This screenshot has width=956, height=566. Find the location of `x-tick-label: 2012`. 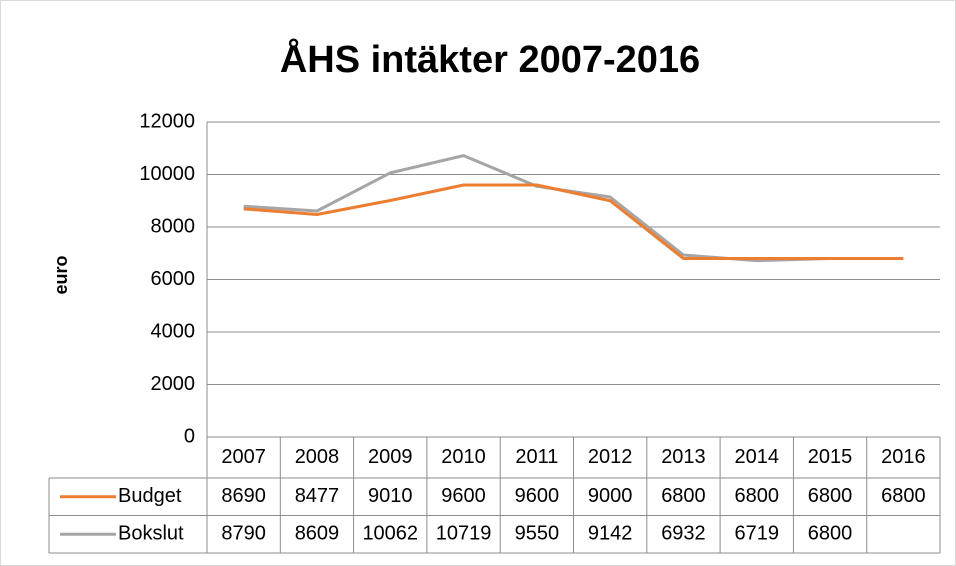

x-tick-label: 2012 is located at coordinates (610, 457).